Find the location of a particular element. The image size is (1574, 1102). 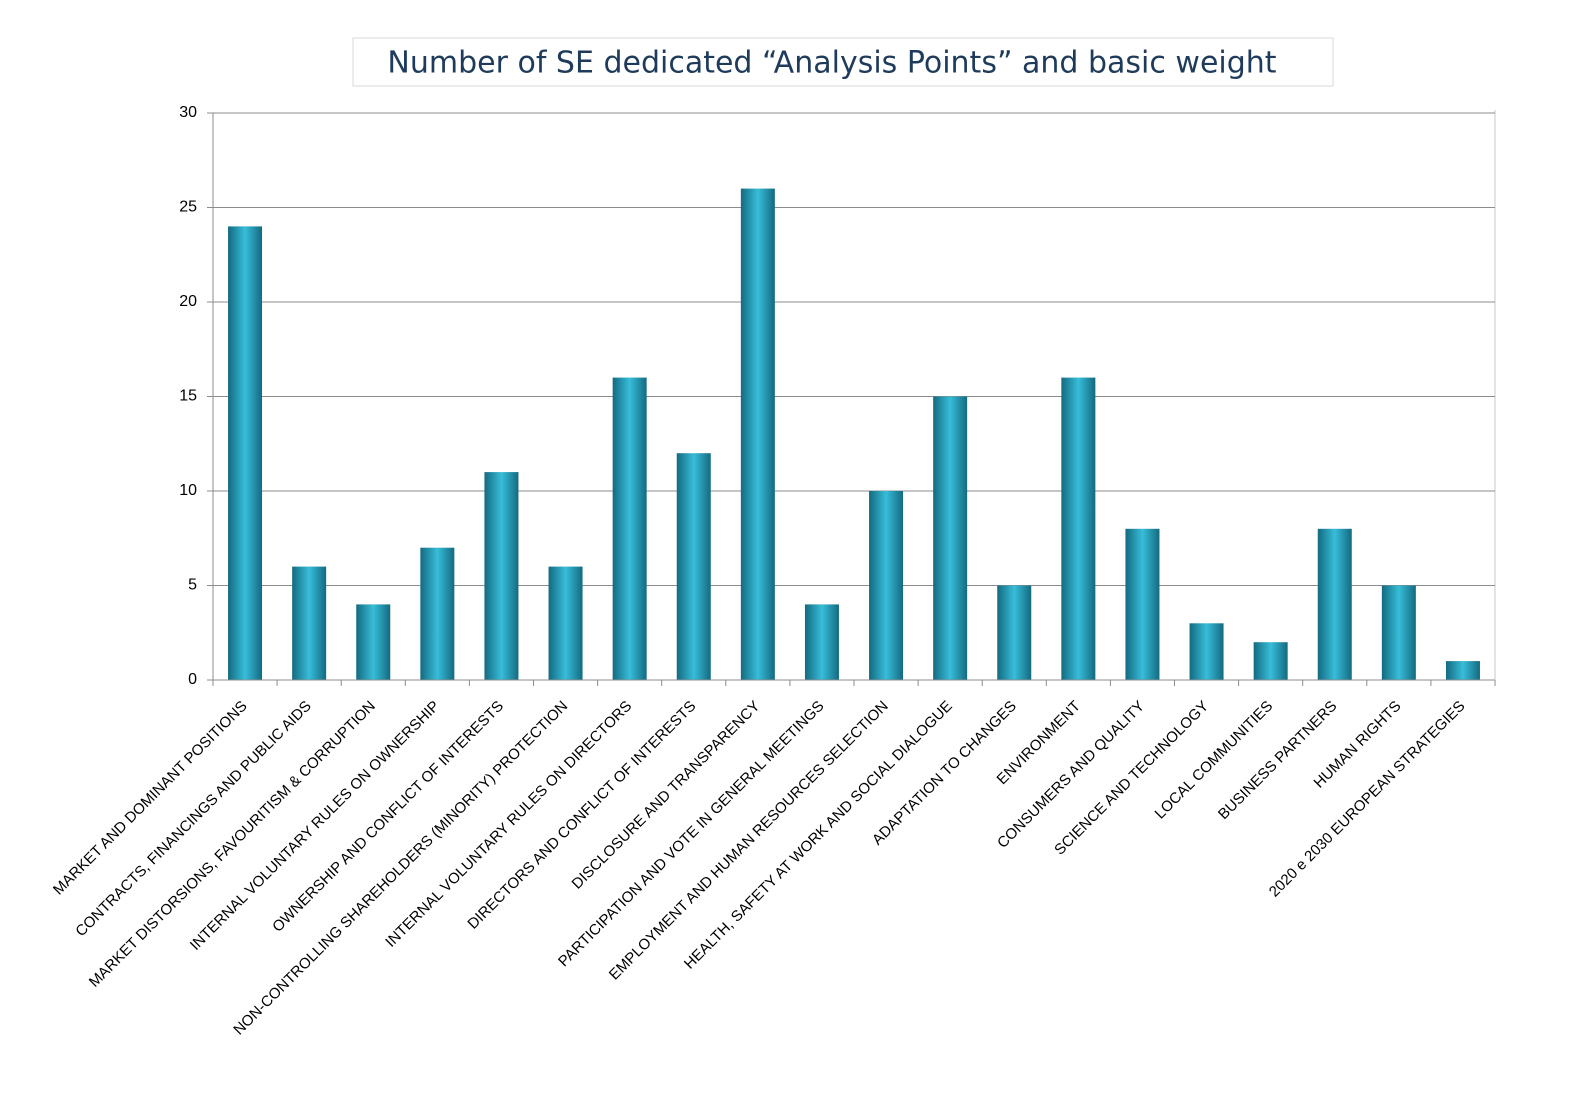

y-tick-label: 15 is located at coordinates (188, 396).